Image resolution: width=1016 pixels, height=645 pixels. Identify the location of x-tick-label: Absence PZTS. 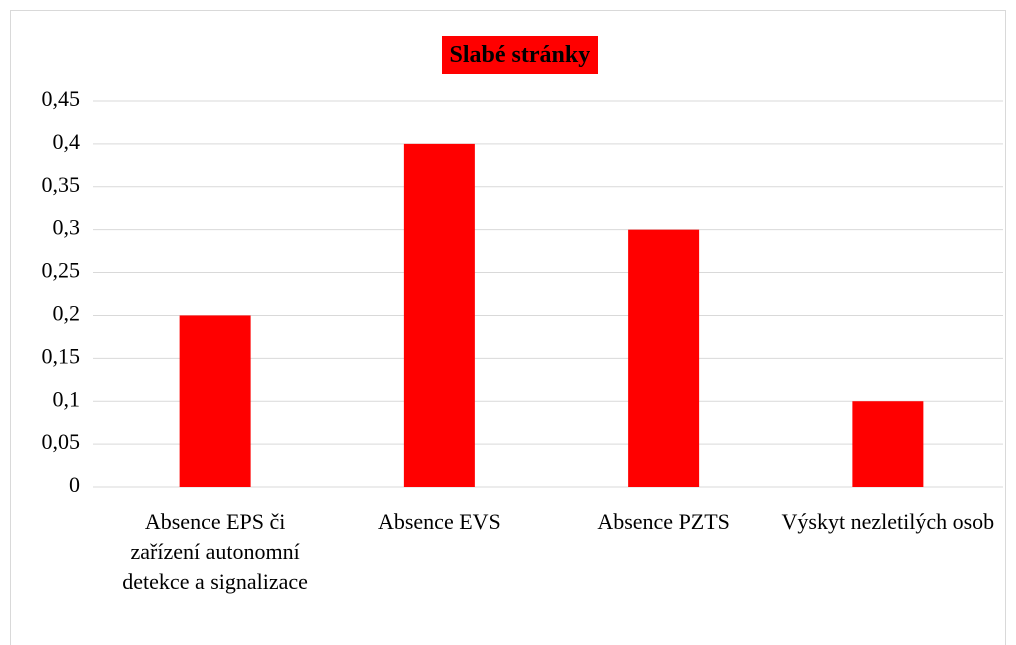
(663, 521).